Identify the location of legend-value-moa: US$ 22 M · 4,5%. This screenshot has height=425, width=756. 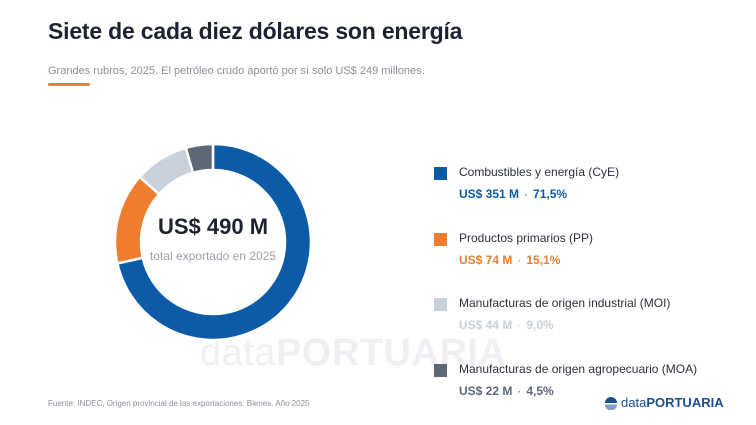
(506, 391).